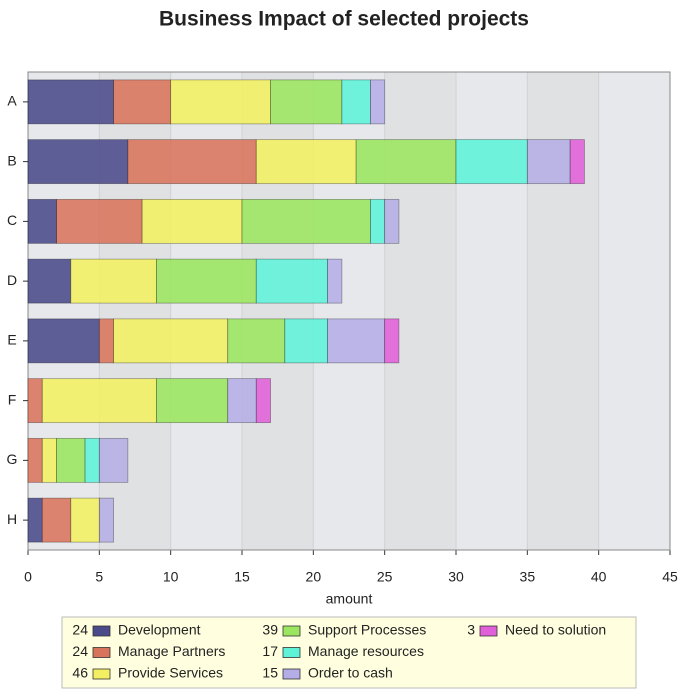 This screenshot has width=689, height=698. What do you see at coordinates (170, 673) in the screenshot?
I see `legend-label: Provide Services` at bounding box center [170, 673].